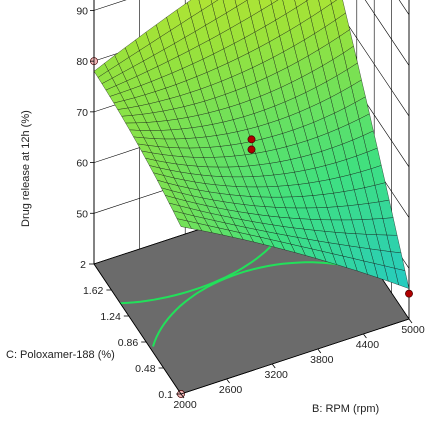 The image size is (446, 424). What do you see at coordinates (82, 62) in the screenshot?
I see `z-tick-label: 80` at bounding box center [82, 62].